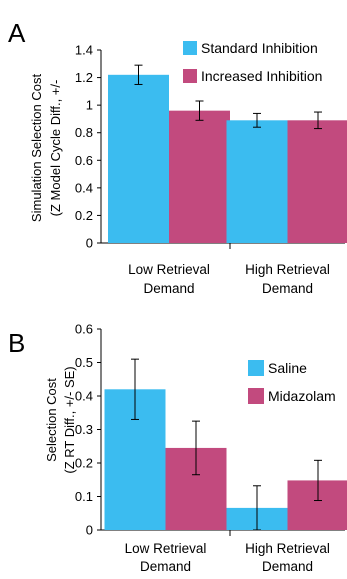 The height and width of the screenshot is (579, 347). Describe the element at coordinates (55, 148) in the screenshot. I see `y-axis-label: (Z Model Cycle Diff., +/-` at that location.